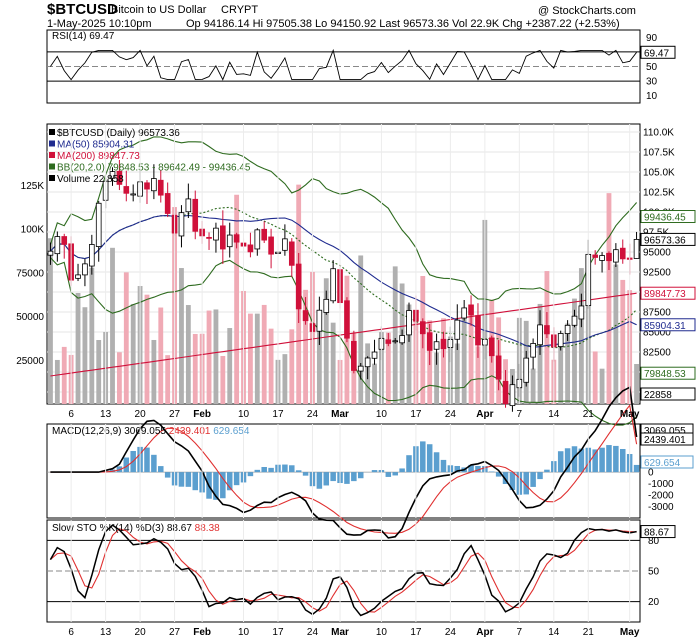 The image size is (700, 639). Describe the element at coordinates (665, 294) in the screenshot. I see `price-tag-label: 89847.73` at that location.